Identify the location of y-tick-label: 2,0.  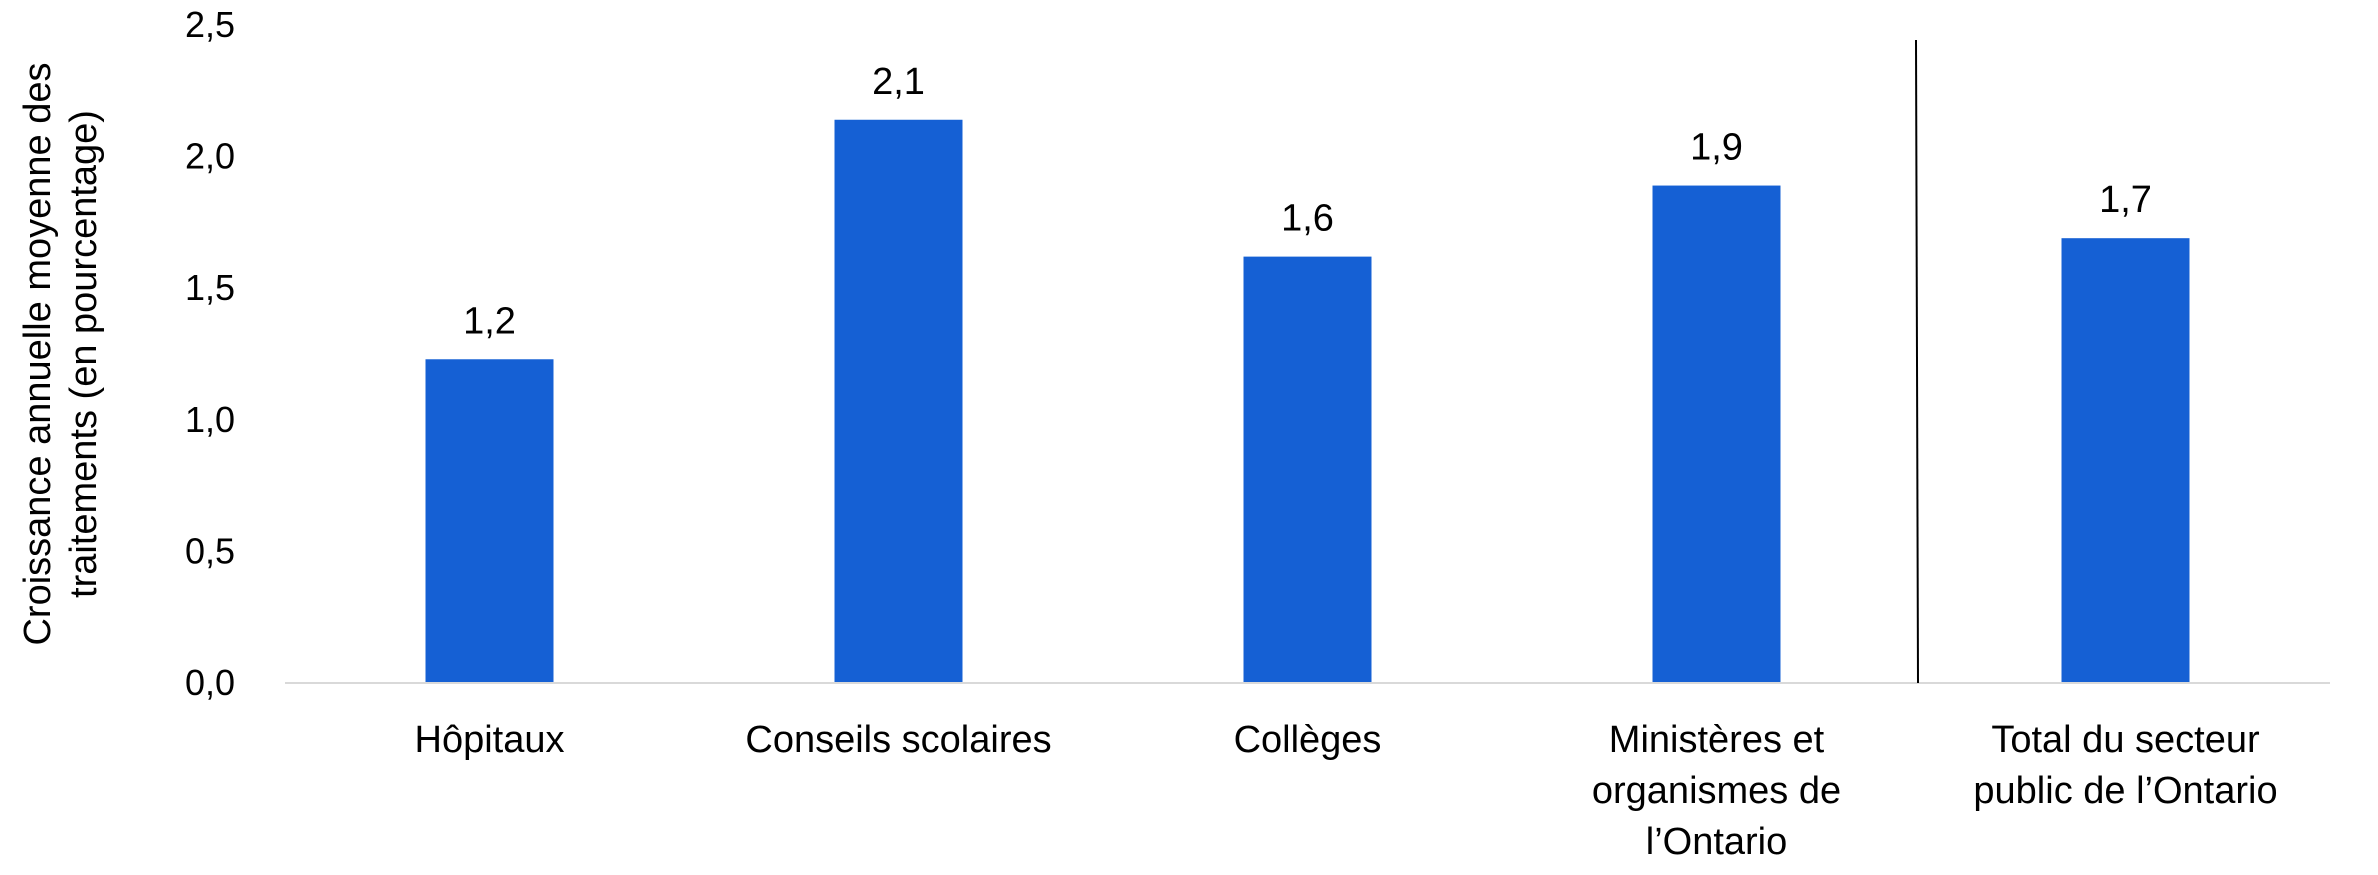
(210, 156).